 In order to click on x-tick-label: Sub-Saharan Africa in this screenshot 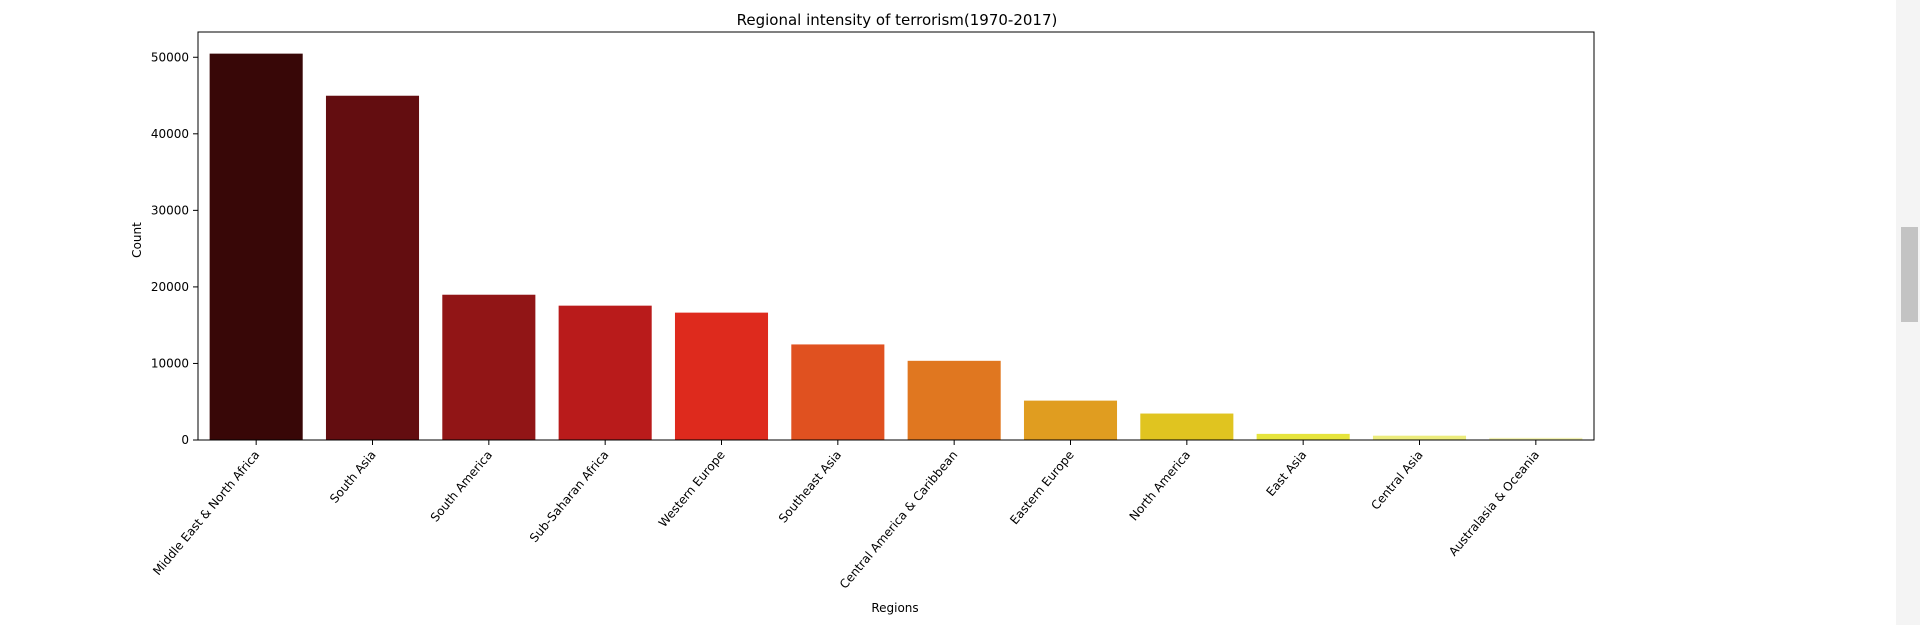, I will do `click(569, 496)`.